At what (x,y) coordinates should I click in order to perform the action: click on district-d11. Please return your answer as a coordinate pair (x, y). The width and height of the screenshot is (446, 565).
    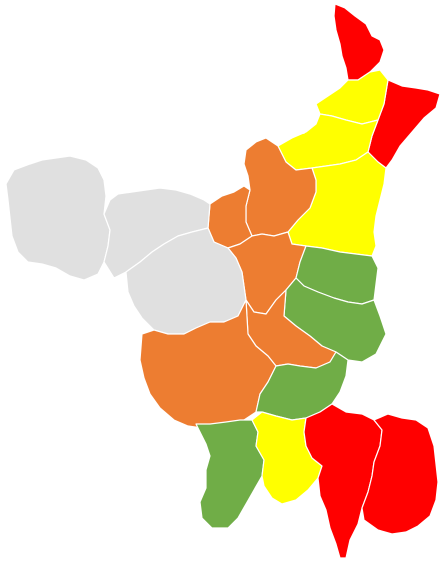
    Looking at the image, I should click on (186, 281).